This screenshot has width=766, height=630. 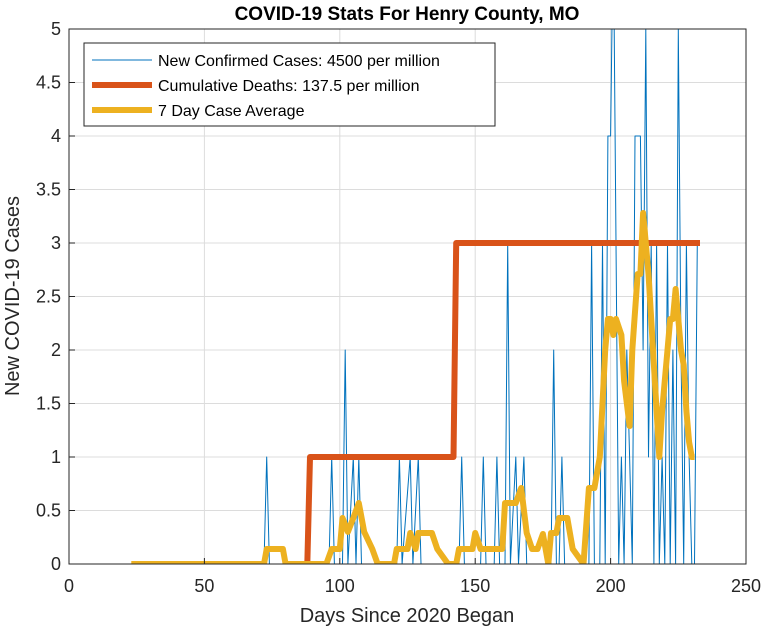 I want to click on y-tick-label: 2.5, so click(x=48, y=297).